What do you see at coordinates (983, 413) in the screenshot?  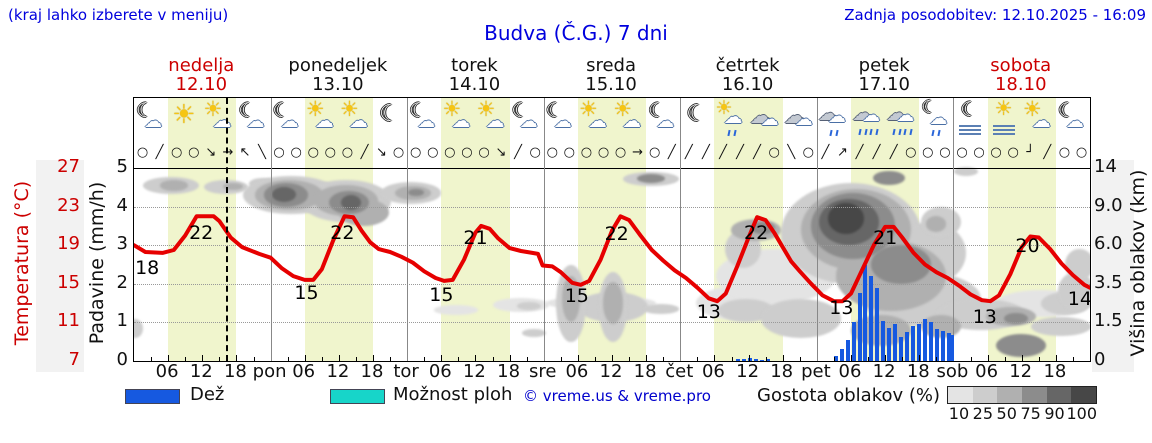 I see `density-scale-value: 25` at bounding box center [983, 413].